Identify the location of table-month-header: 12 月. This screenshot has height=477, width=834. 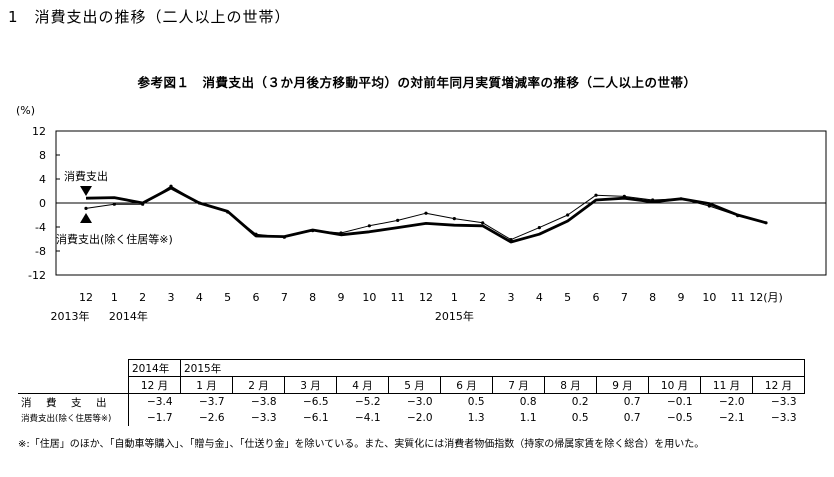
(778, 385).